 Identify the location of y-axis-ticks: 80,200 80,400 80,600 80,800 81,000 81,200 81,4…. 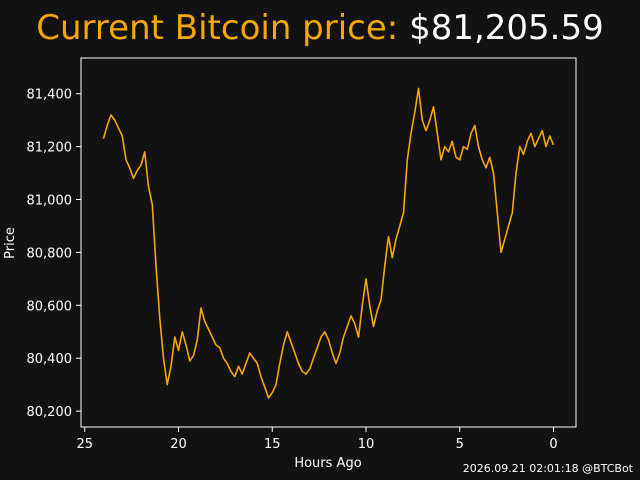
(54, 254).